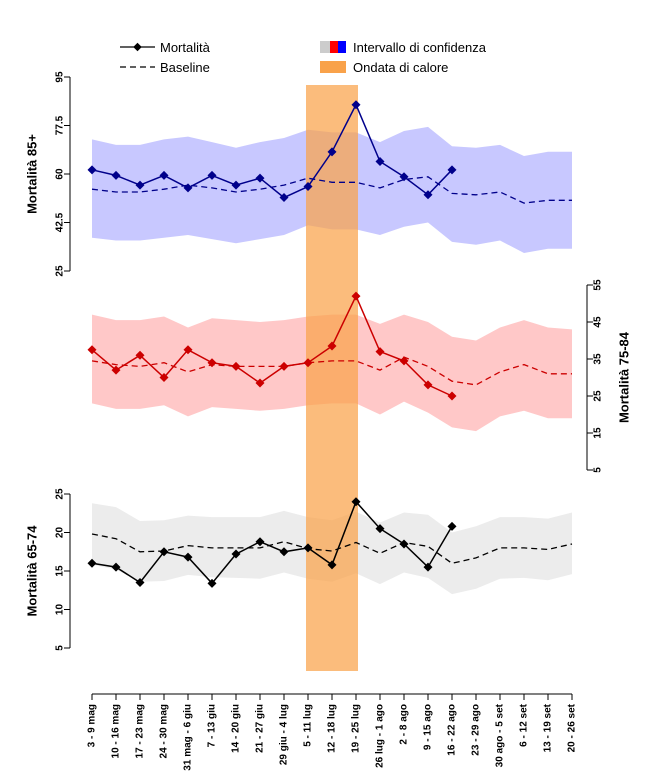 The width and height of the screenshot is (649, 778). I want to click on x-tick-label: 16 - 22 ago, so click(452, 730).